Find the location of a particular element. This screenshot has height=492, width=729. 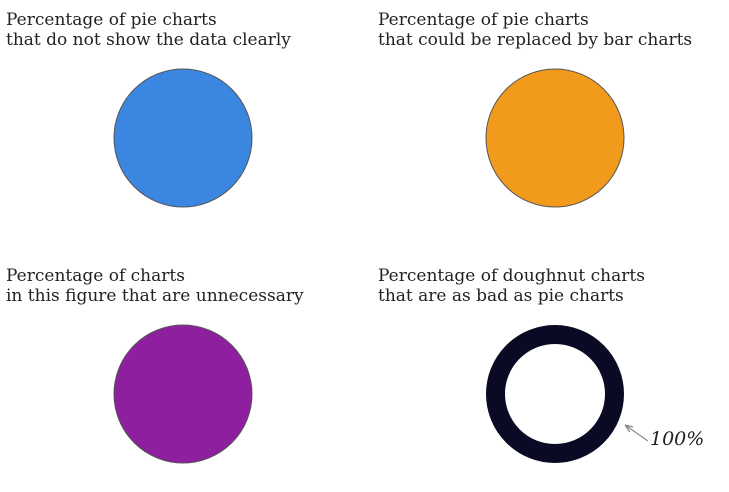

doughnut-figure is located at coordinates (567, 394).